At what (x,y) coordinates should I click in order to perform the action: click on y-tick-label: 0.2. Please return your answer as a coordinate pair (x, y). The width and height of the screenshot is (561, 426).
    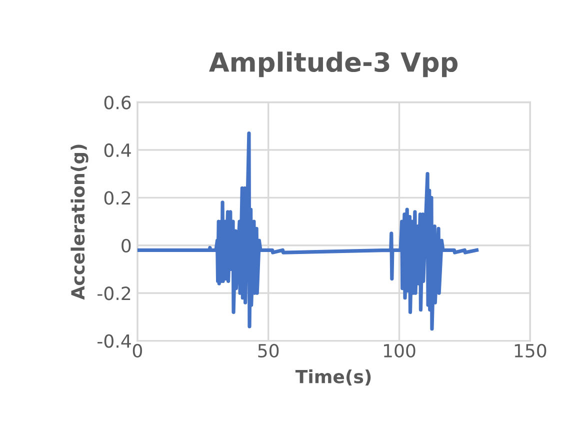
    Looking at the image, I should click on (117, 198).